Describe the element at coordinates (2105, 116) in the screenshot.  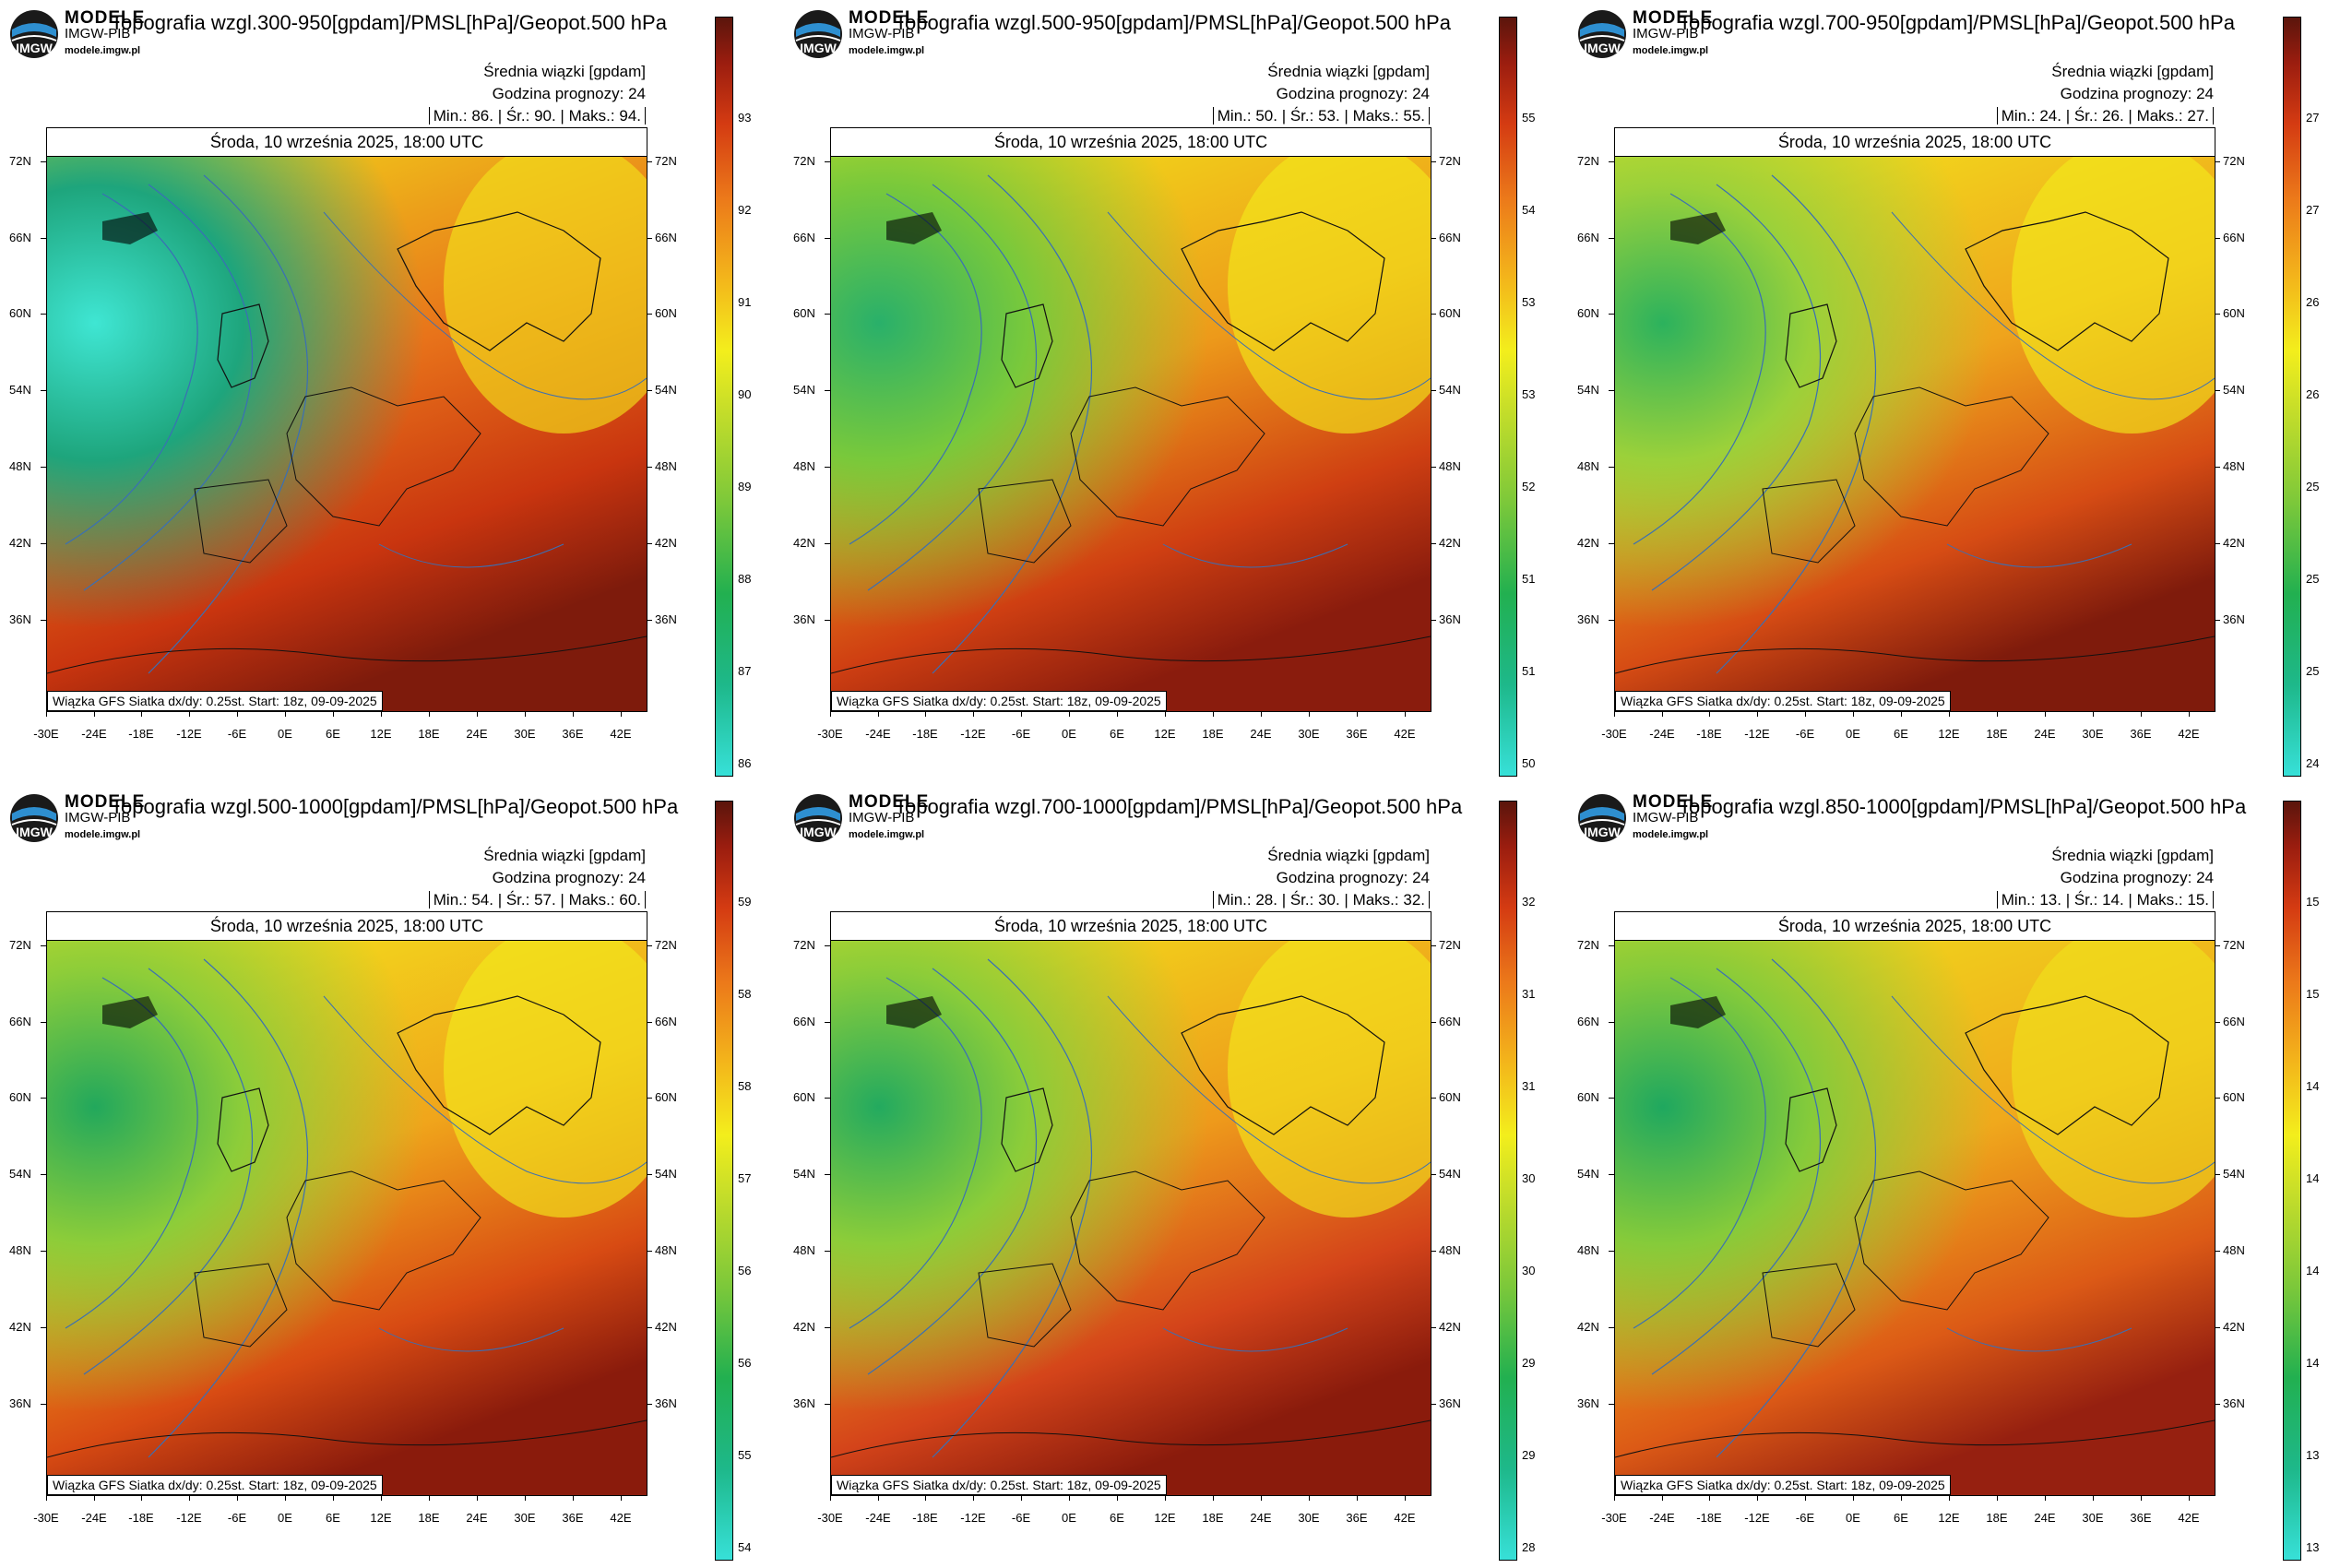
I see `stats-line: Min.: 24. | Śr.: 26. | Maks.: 27.` at that location.